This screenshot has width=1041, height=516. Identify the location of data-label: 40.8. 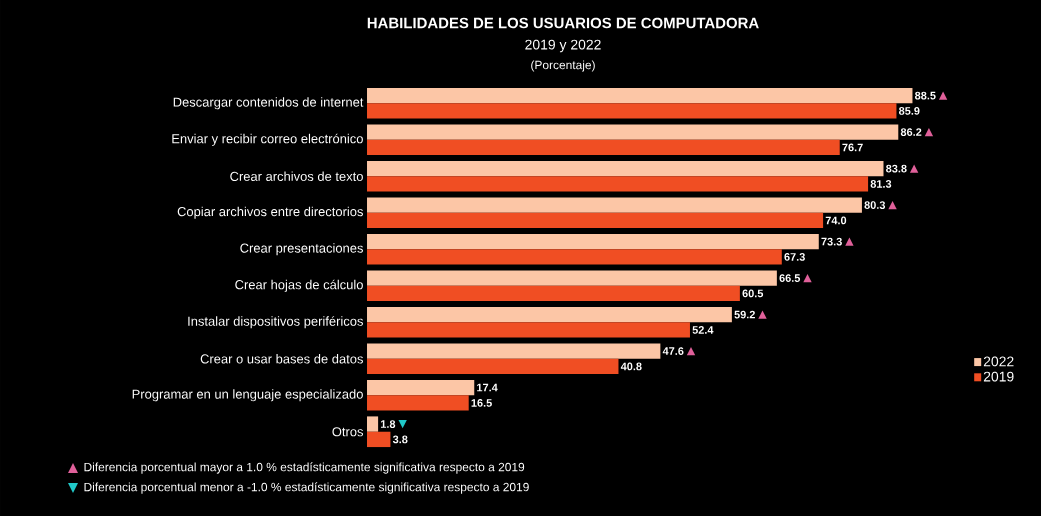
(631, 366).